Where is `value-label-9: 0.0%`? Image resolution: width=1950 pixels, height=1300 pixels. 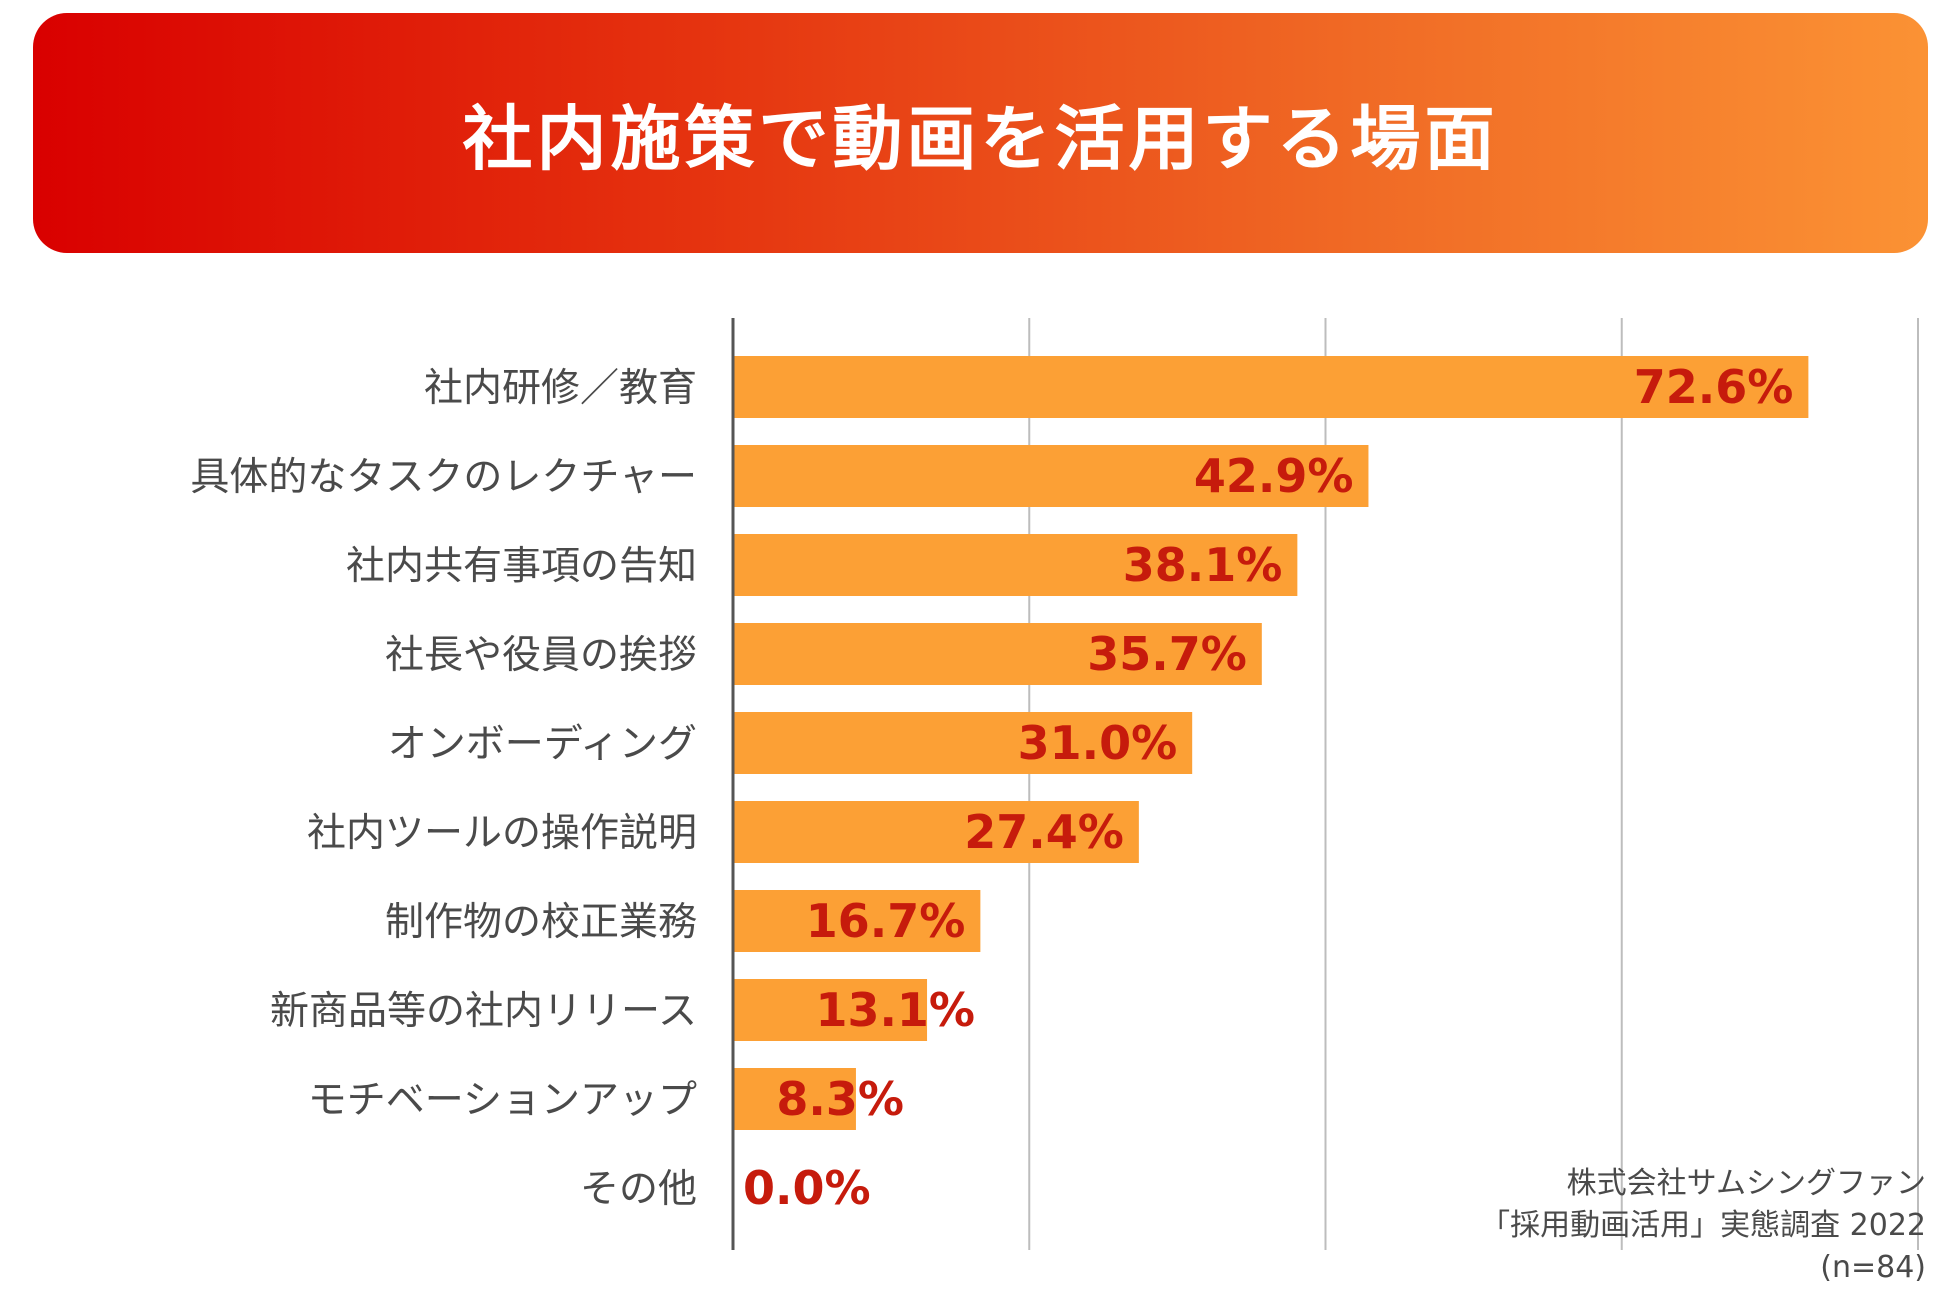
value-label-9: 0.0% is located at coordinates (807, 1188).